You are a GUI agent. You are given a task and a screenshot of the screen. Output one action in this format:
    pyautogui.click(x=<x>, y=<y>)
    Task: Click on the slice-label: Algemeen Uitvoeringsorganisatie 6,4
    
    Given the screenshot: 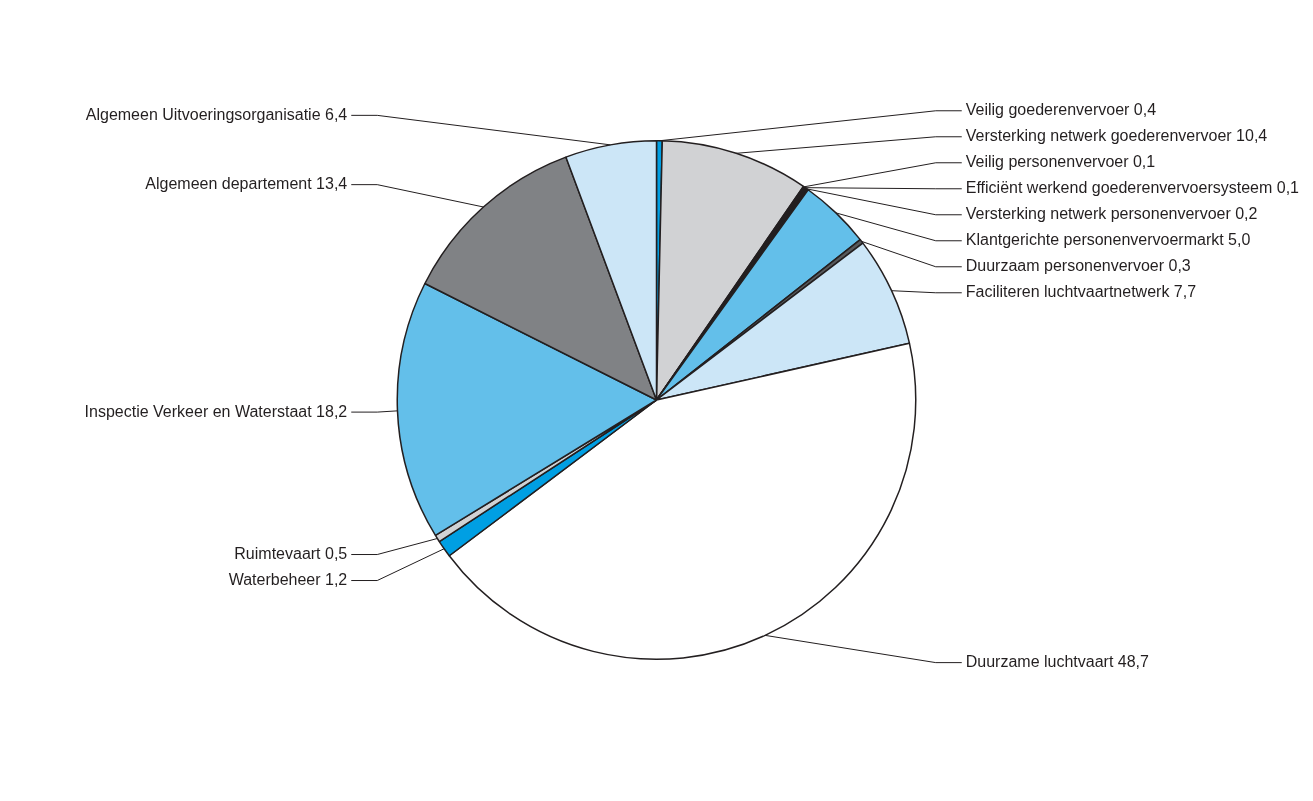 What is the action you would take?
    pyautogui.click(x=216, y=114)
    